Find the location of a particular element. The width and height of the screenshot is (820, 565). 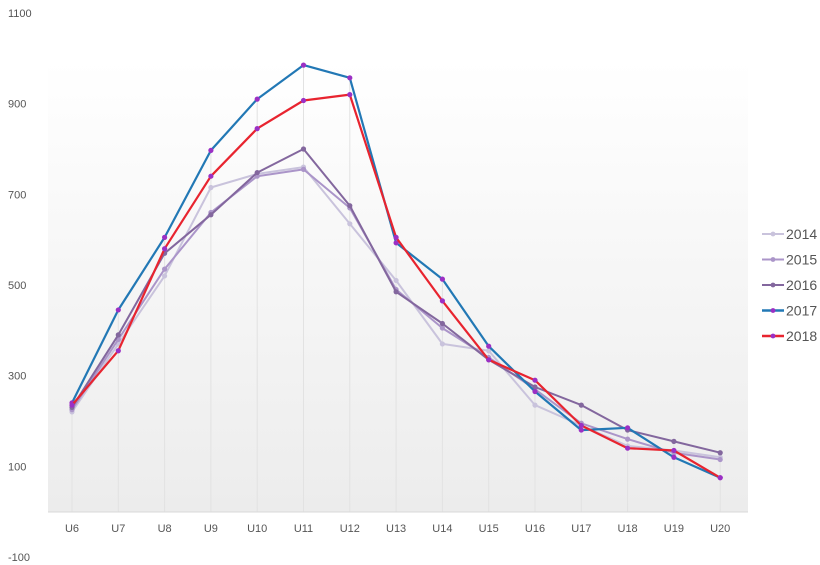

y-axis-ticks: -100 100 300 500 700 900 1100 is located at coordinates (20, 286).